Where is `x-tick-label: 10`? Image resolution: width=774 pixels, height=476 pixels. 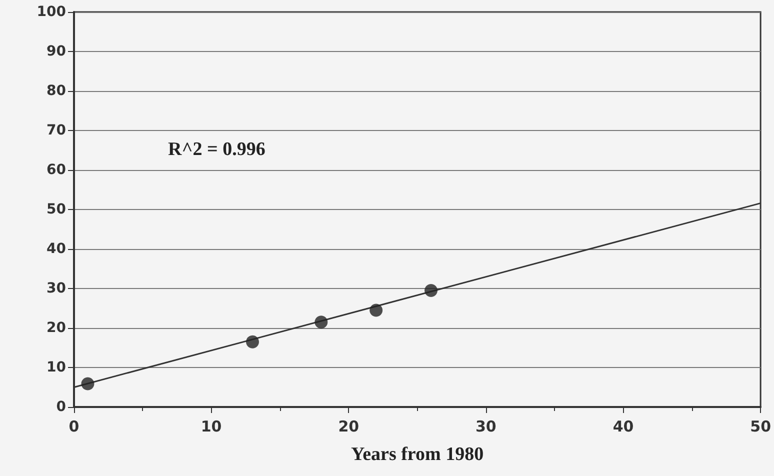 x-tick-label: 10 is located at coordinates (211, 427).